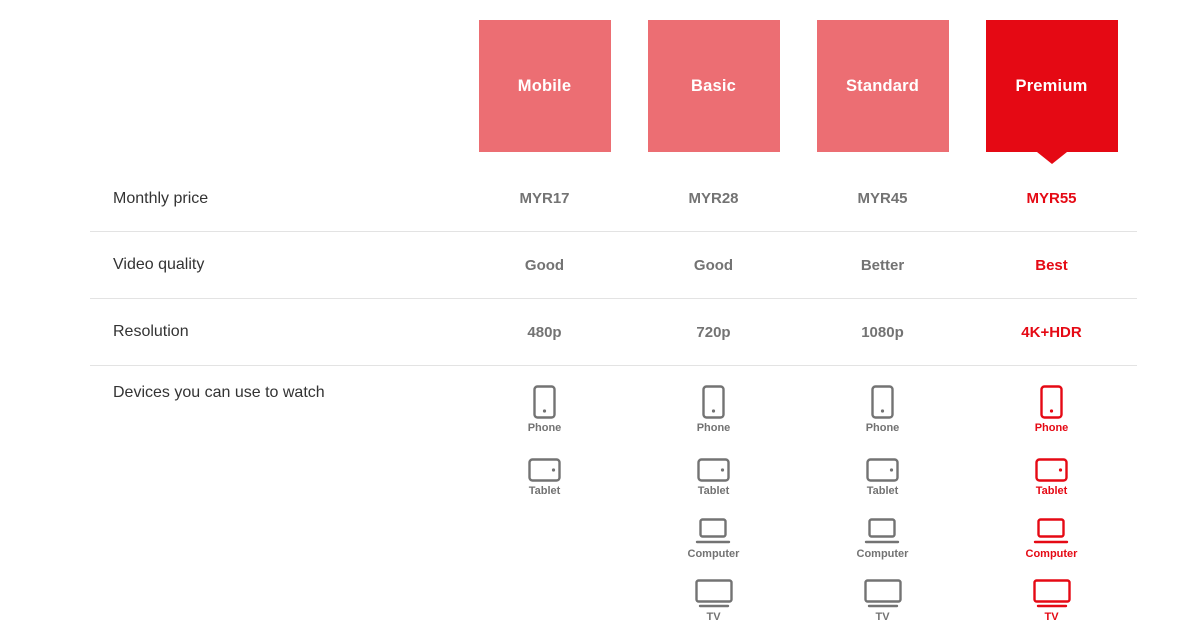 The image size is (1200, 628). Describe the element at coordinates (713, 86) in the screenshot. I see `plan-tab-basic: Basic` at that location.